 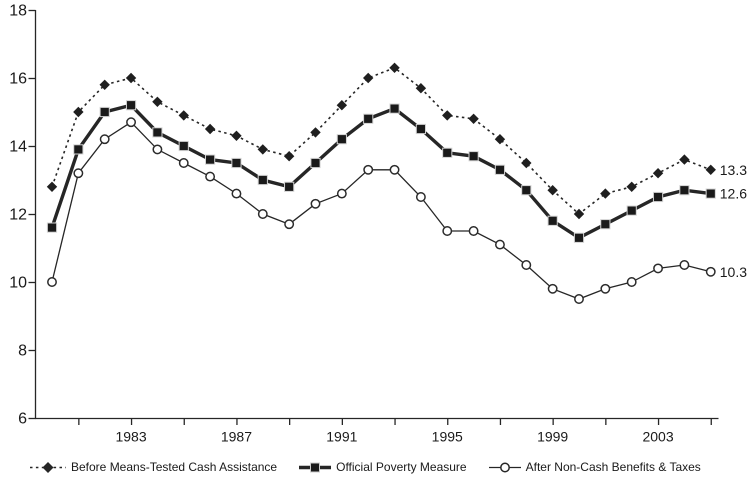 I want to click on legend-item-official: Official Poverty Measure, so click(x=383, y=467).